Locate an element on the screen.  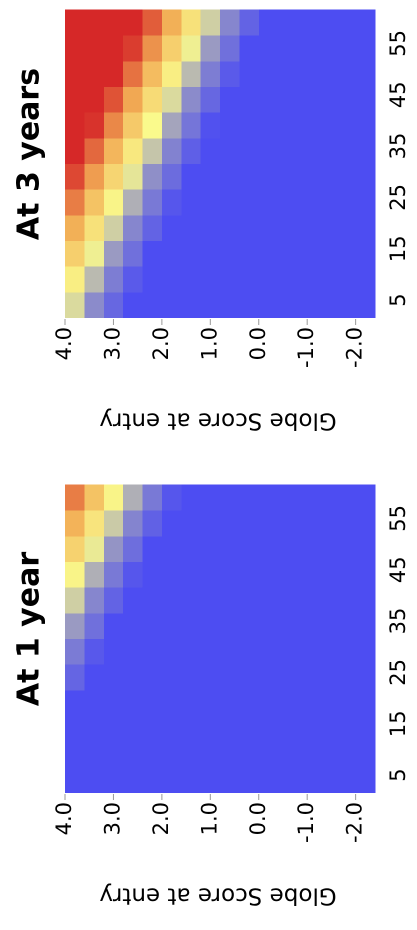
x-tick-label: 45 is located at coordinates (398, 569).